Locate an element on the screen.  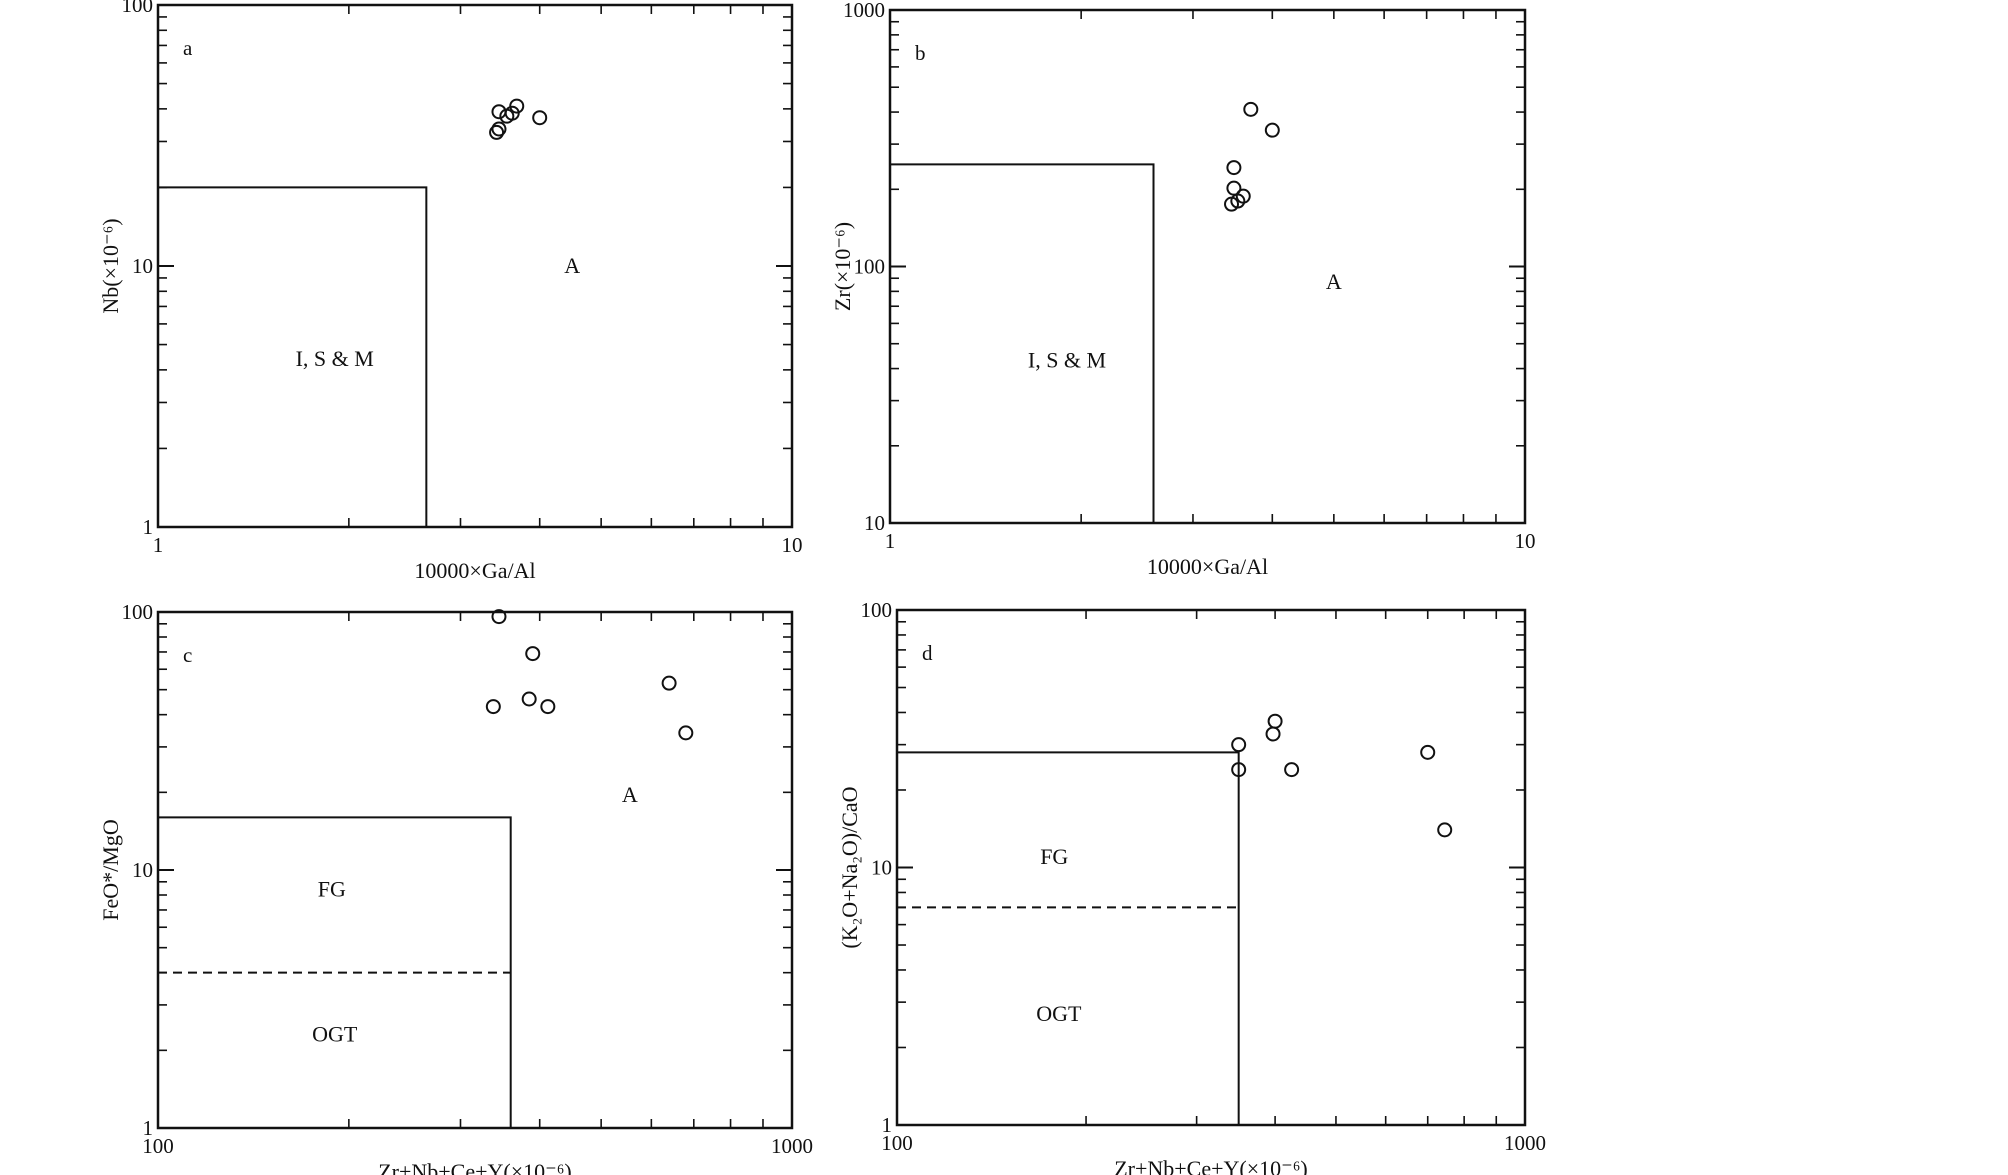
panel-letter: d is located at coordinates (927, 653).